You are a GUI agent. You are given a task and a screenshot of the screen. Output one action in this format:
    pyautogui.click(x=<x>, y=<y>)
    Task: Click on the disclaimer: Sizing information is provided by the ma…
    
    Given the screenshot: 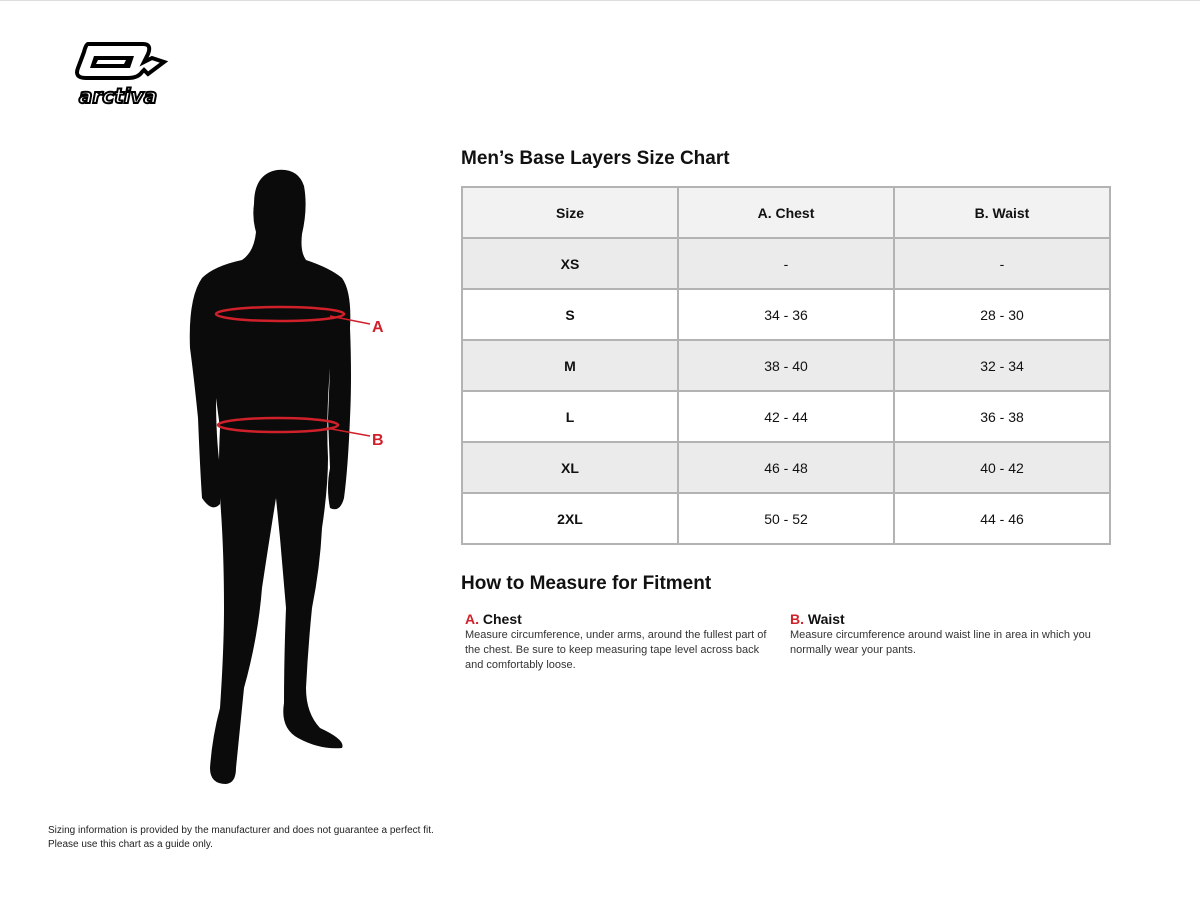 What is the action you would take?
    pyautogui.click(x=241, y=838)
    